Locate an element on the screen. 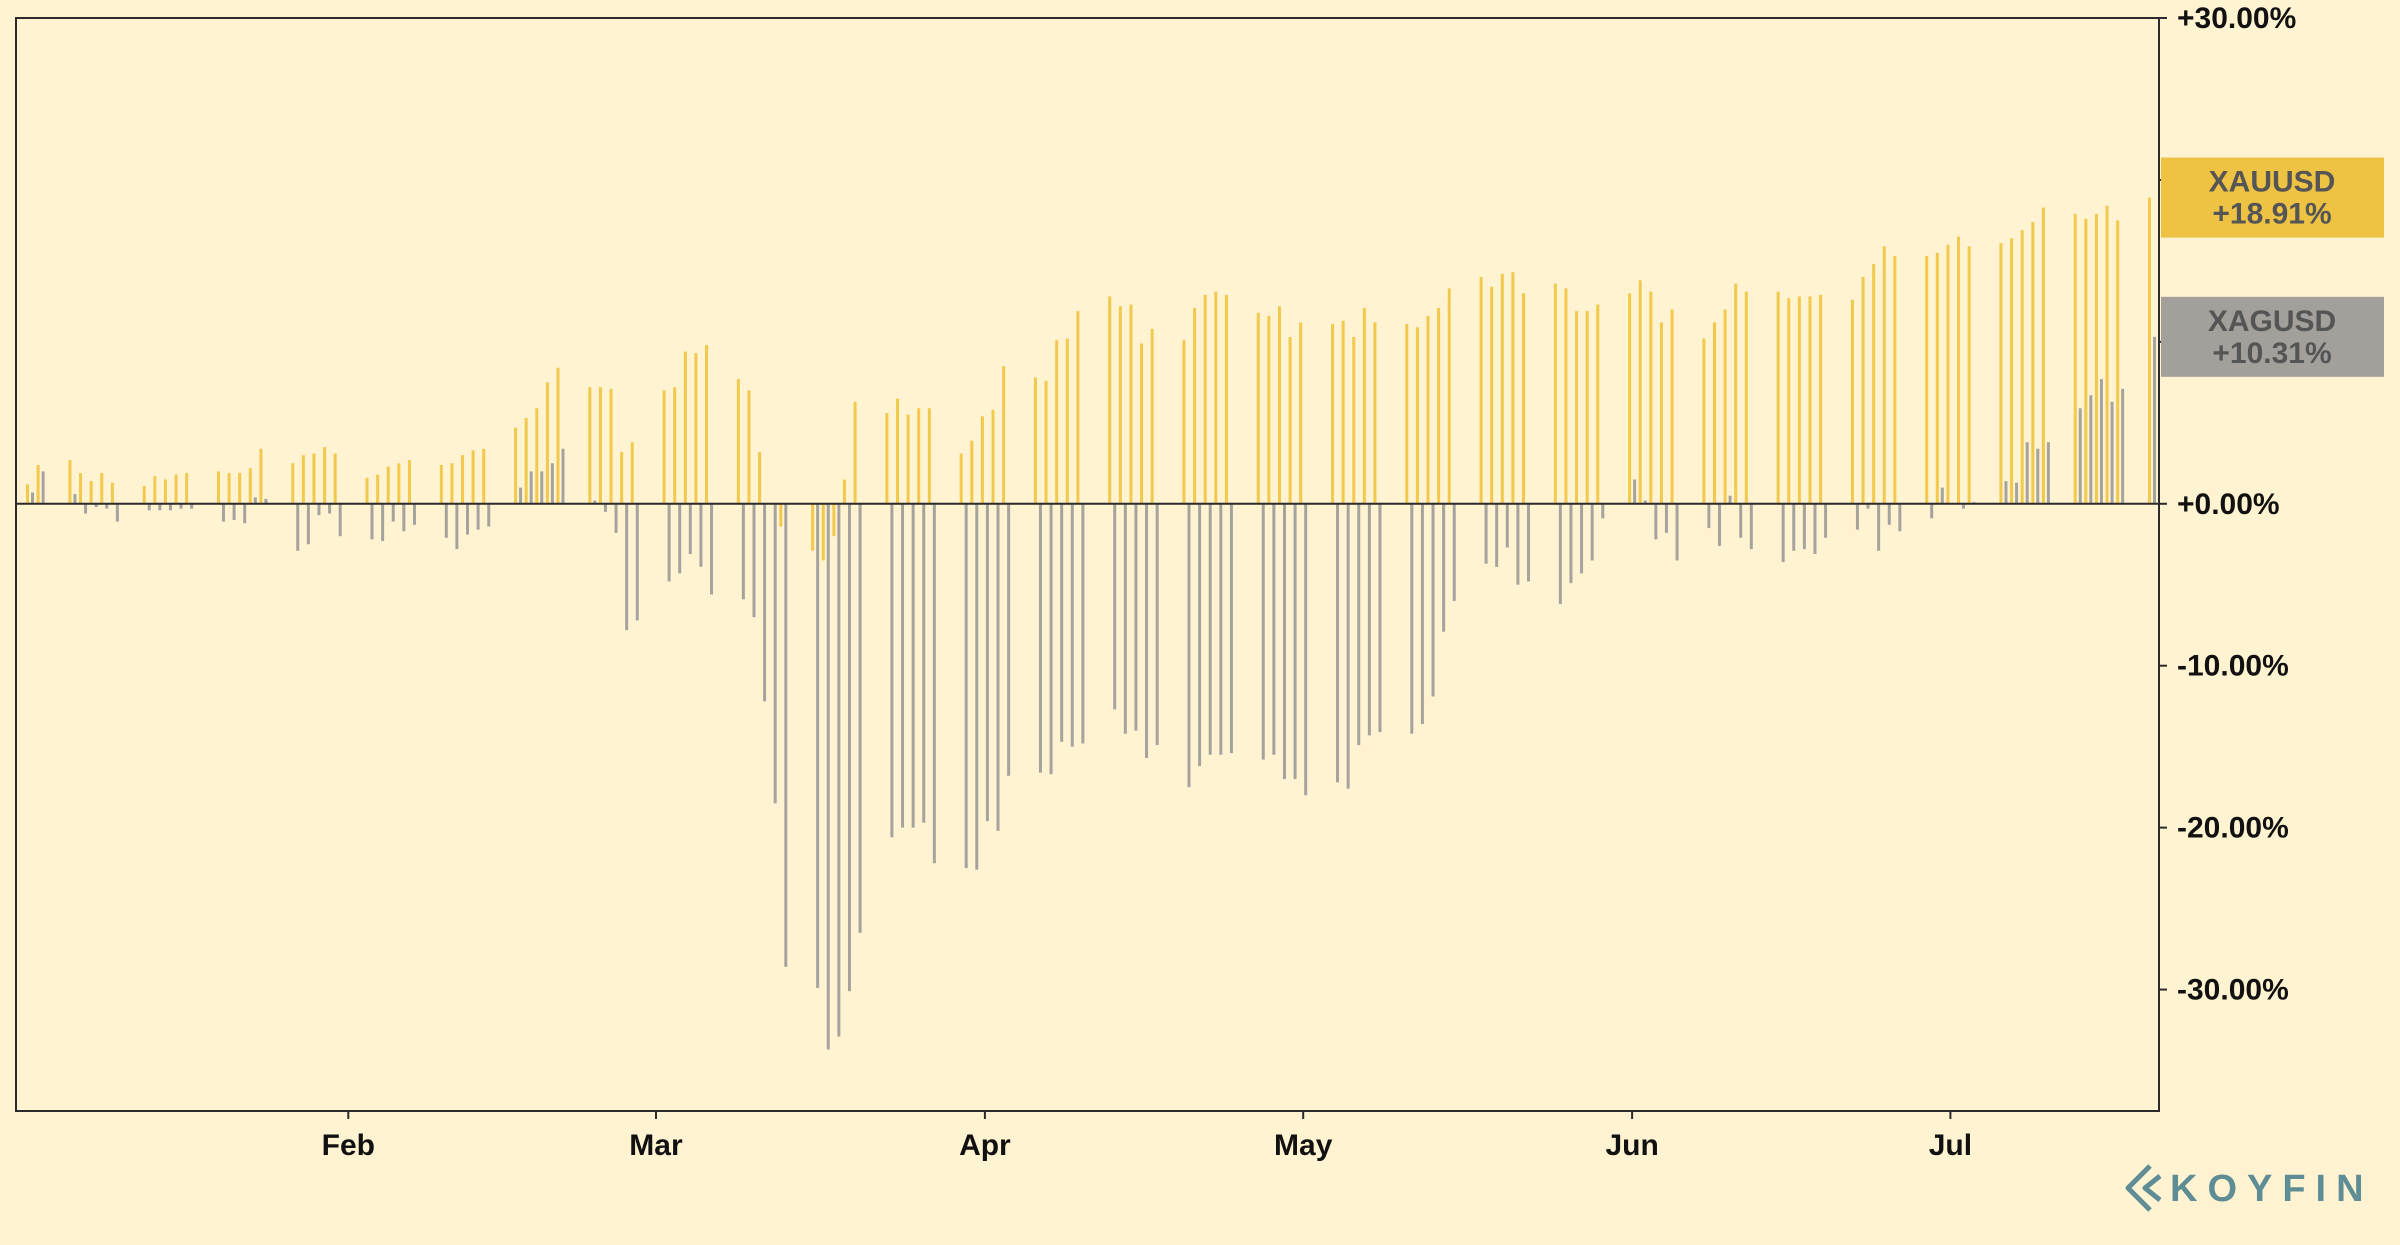  badge-series-value: +10.31% is located at coordinates (2271, 353).